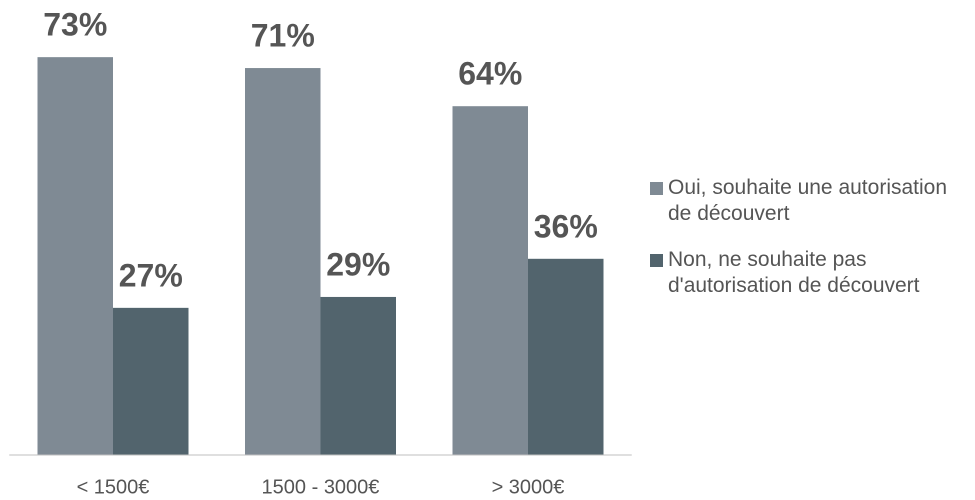 This screenshot has width=975, height=500. I want to click on data-label: 71%, so click(283, 36).